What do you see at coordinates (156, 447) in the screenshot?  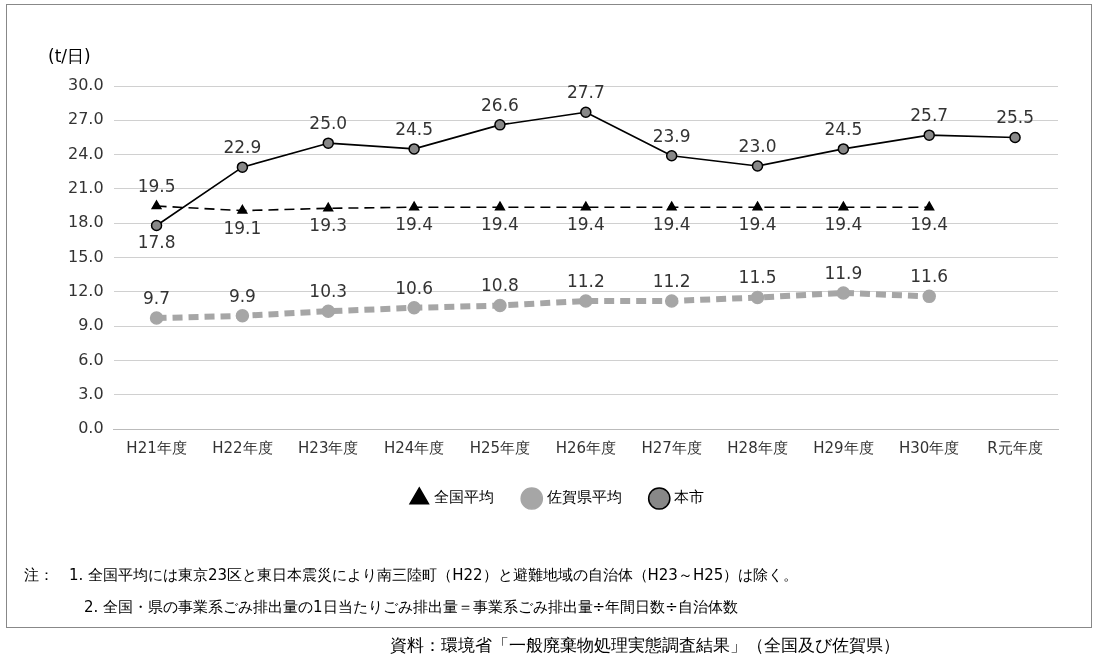 I see `x-tick-label: H21年度` at bounding box center [156, 447].